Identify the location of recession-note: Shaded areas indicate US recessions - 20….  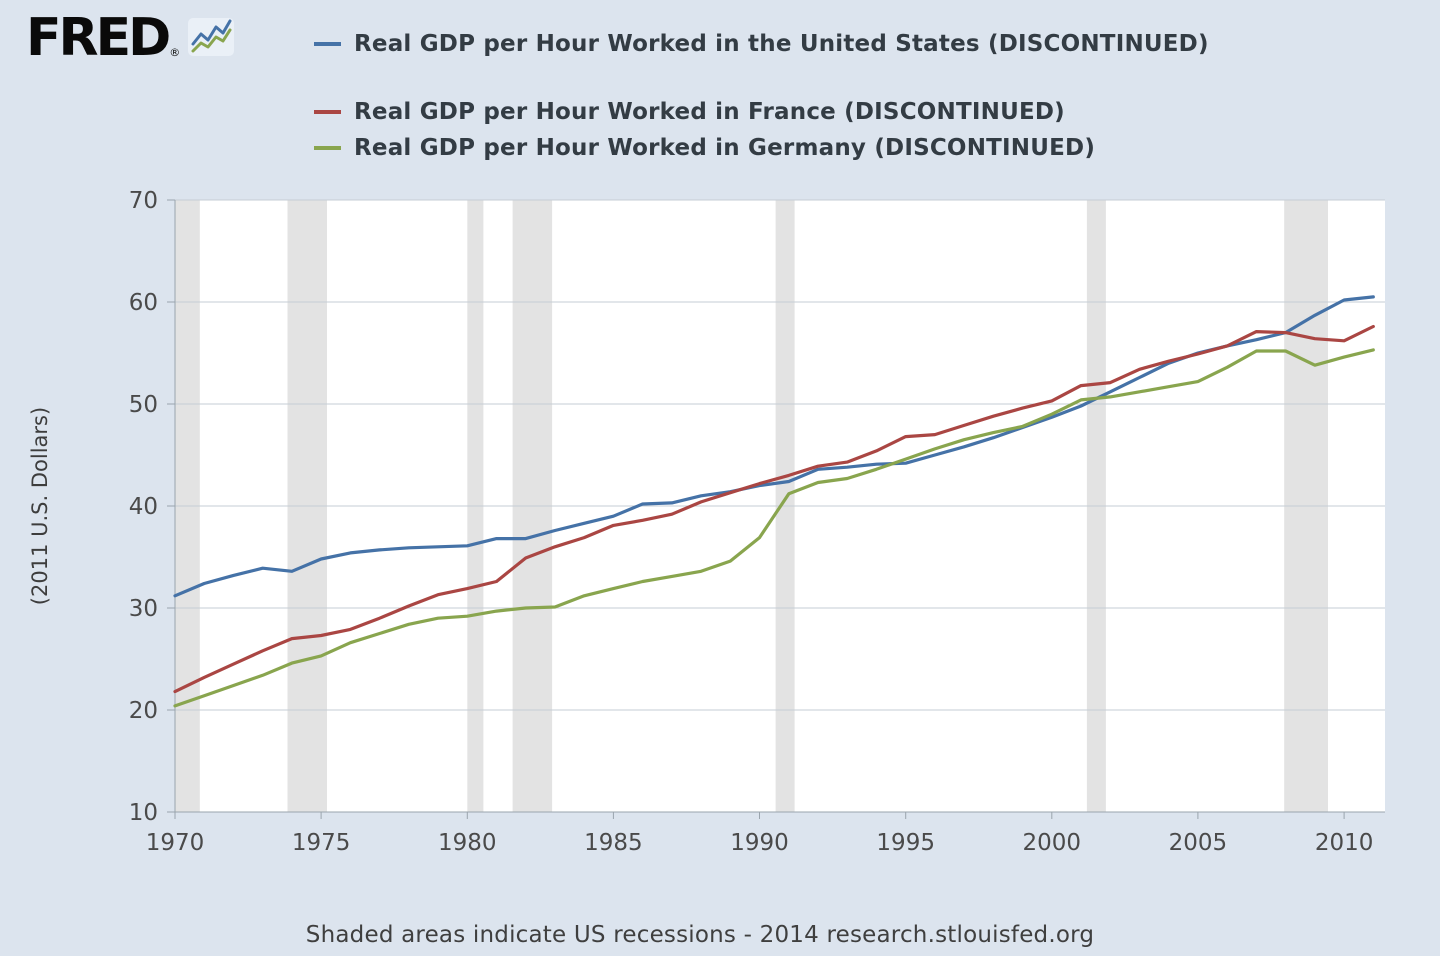
(700, 935).